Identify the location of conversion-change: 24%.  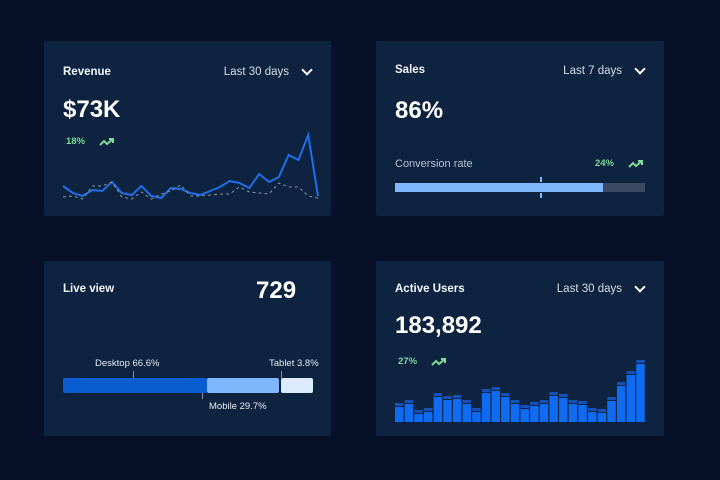
(619, 163).